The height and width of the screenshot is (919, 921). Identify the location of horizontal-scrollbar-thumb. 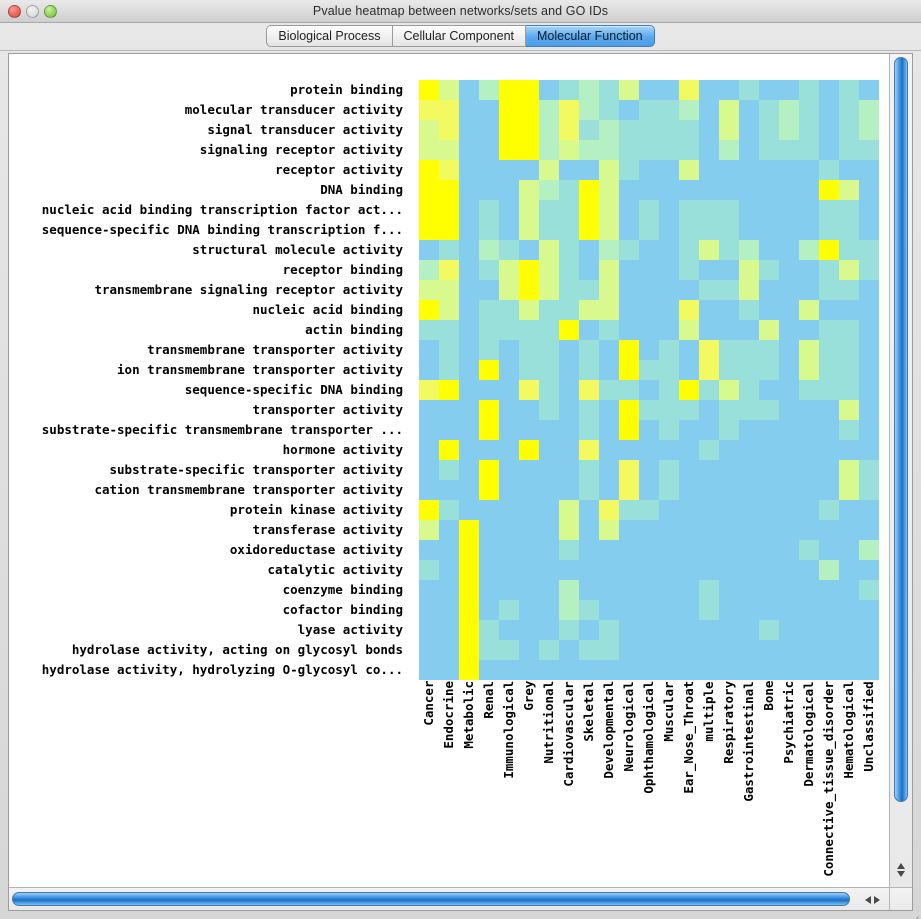
(431, 899).